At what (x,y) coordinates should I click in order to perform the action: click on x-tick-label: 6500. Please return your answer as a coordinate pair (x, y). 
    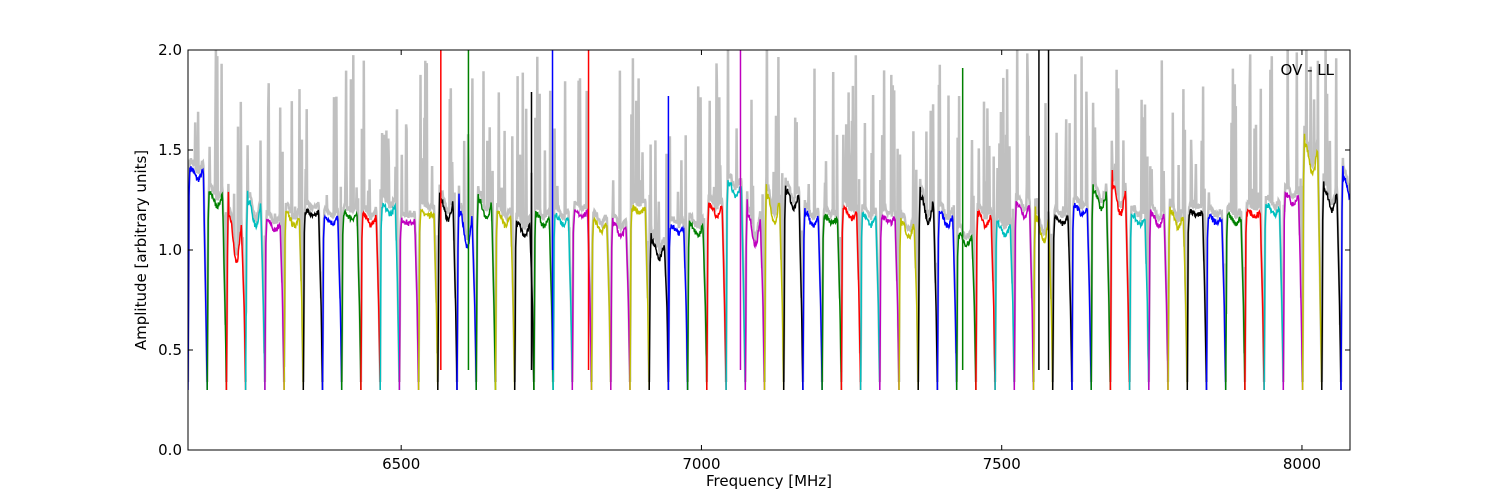
    Looking at the image, I should click on (401, 464).